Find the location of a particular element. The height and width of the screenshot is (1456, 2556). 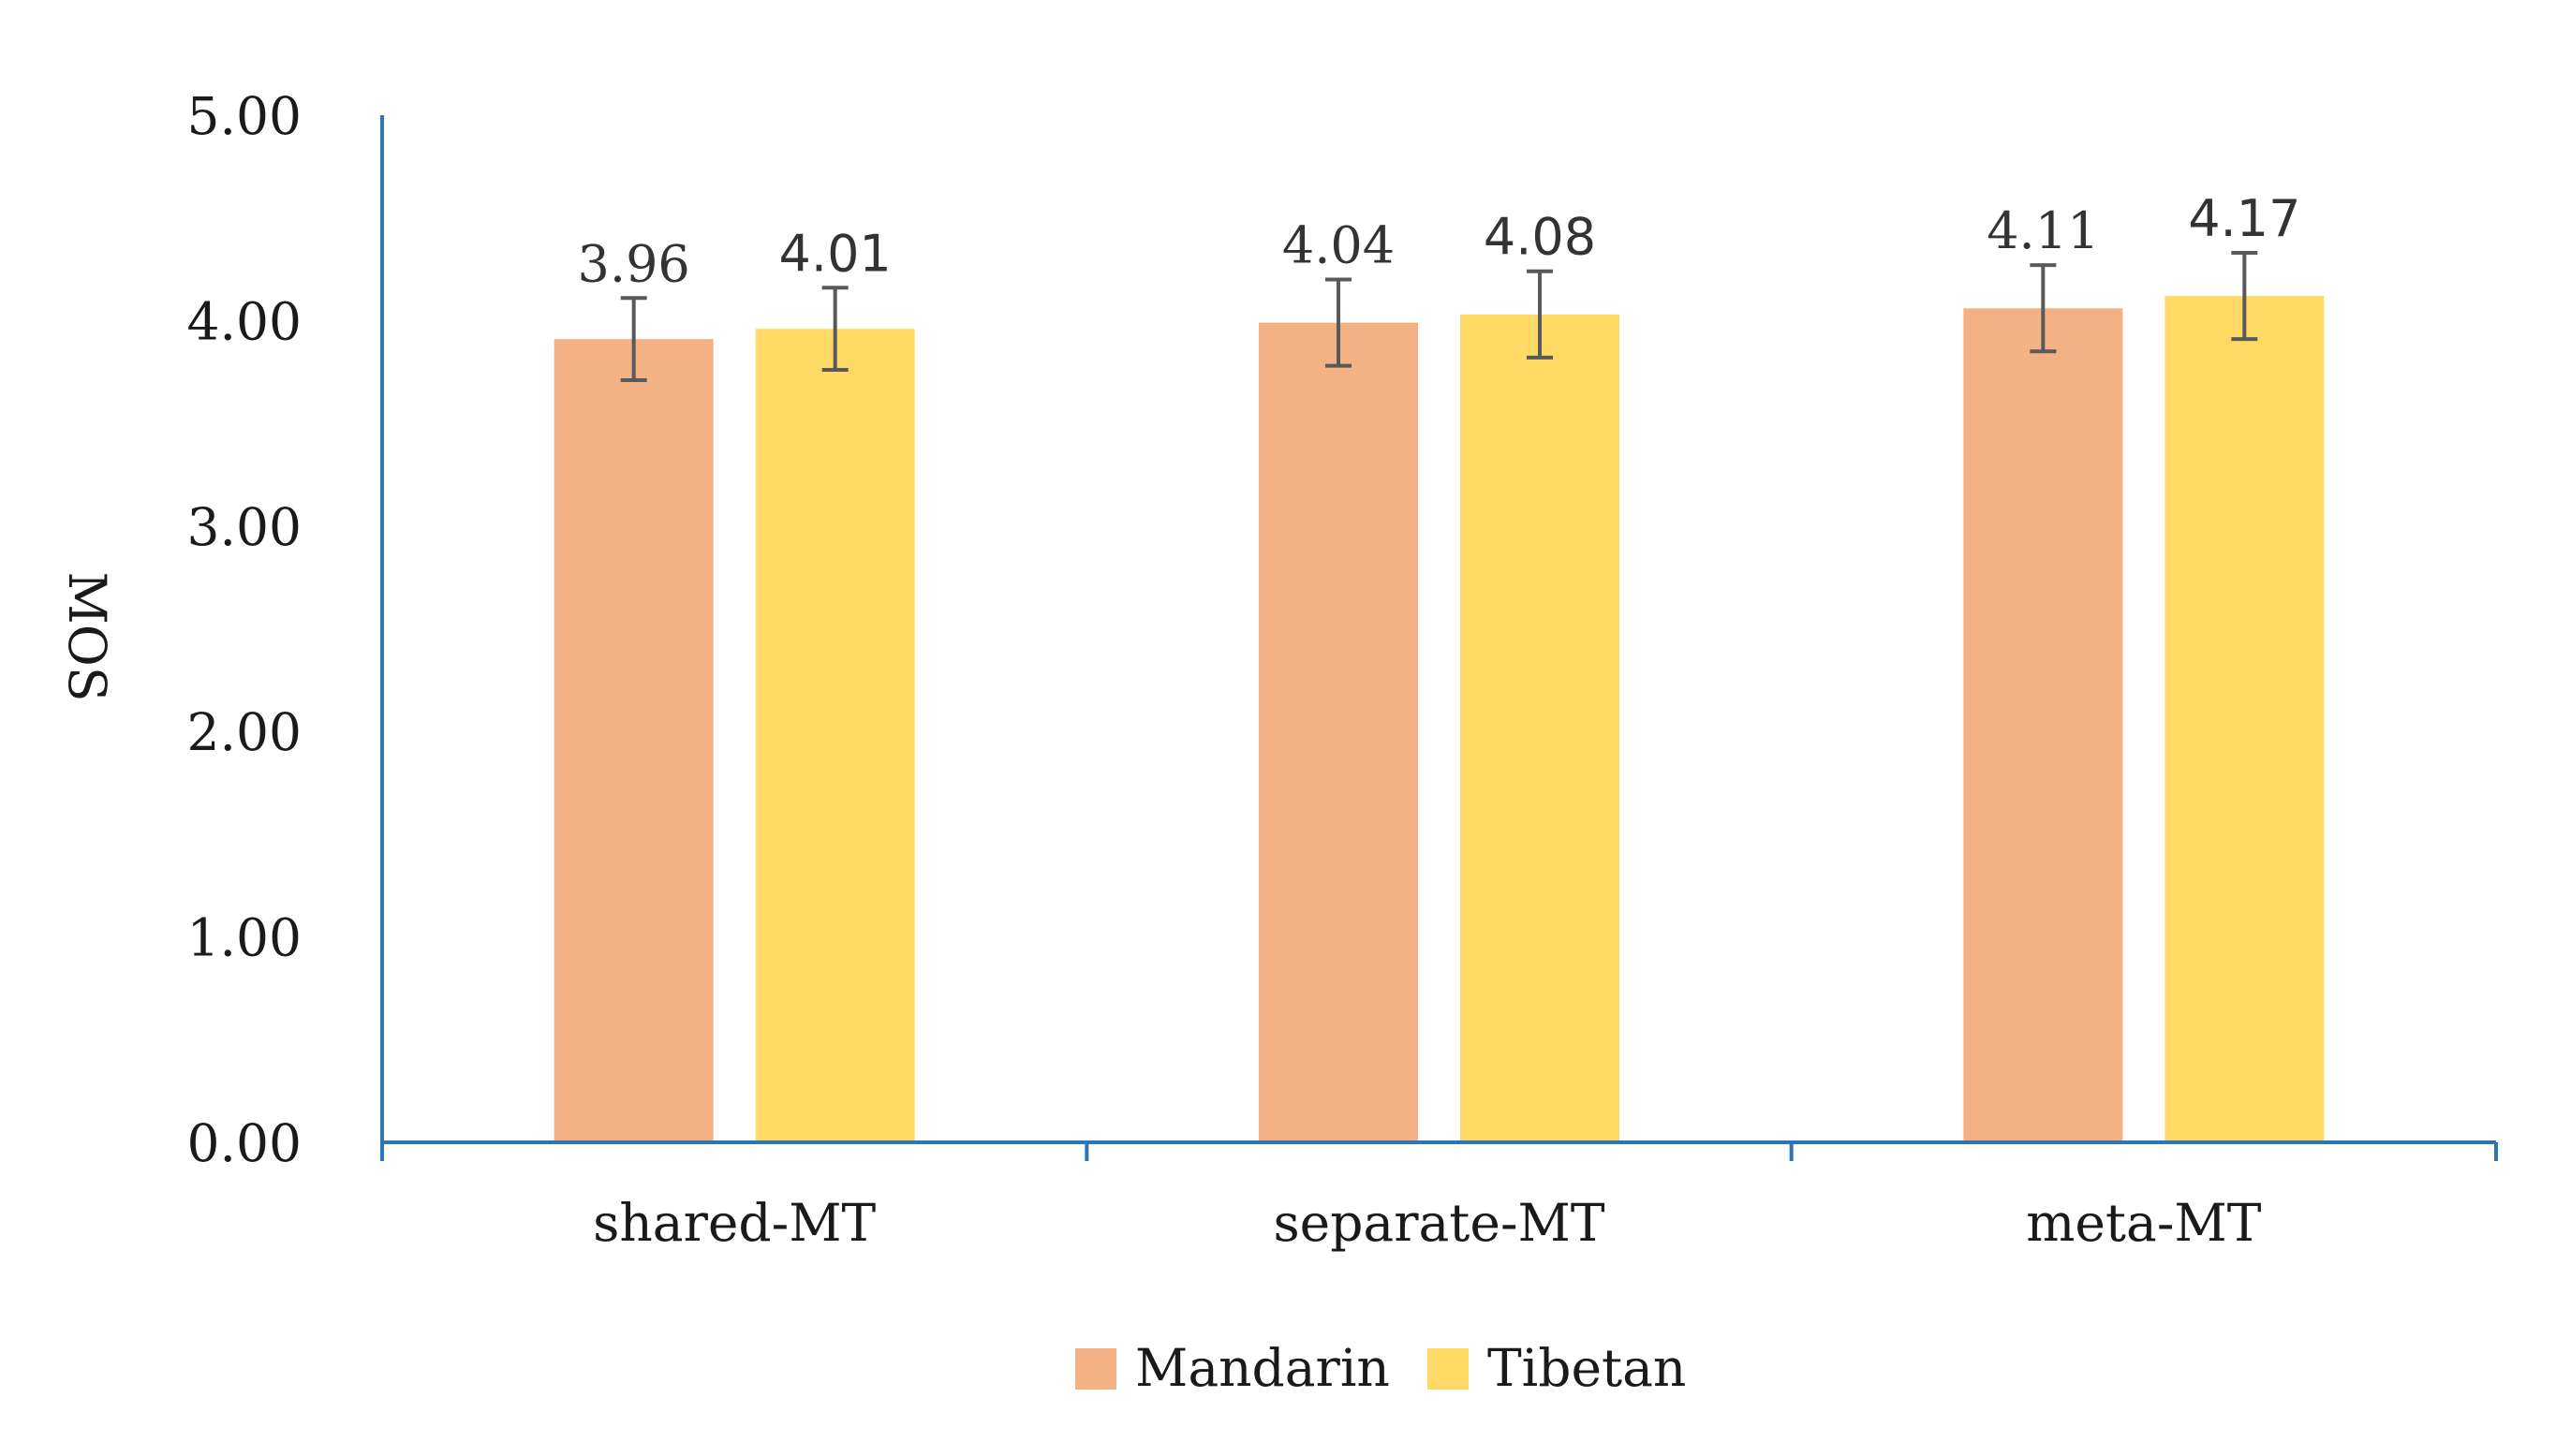

y-tick-label: 3.00 is located at coordinates (244, 527).